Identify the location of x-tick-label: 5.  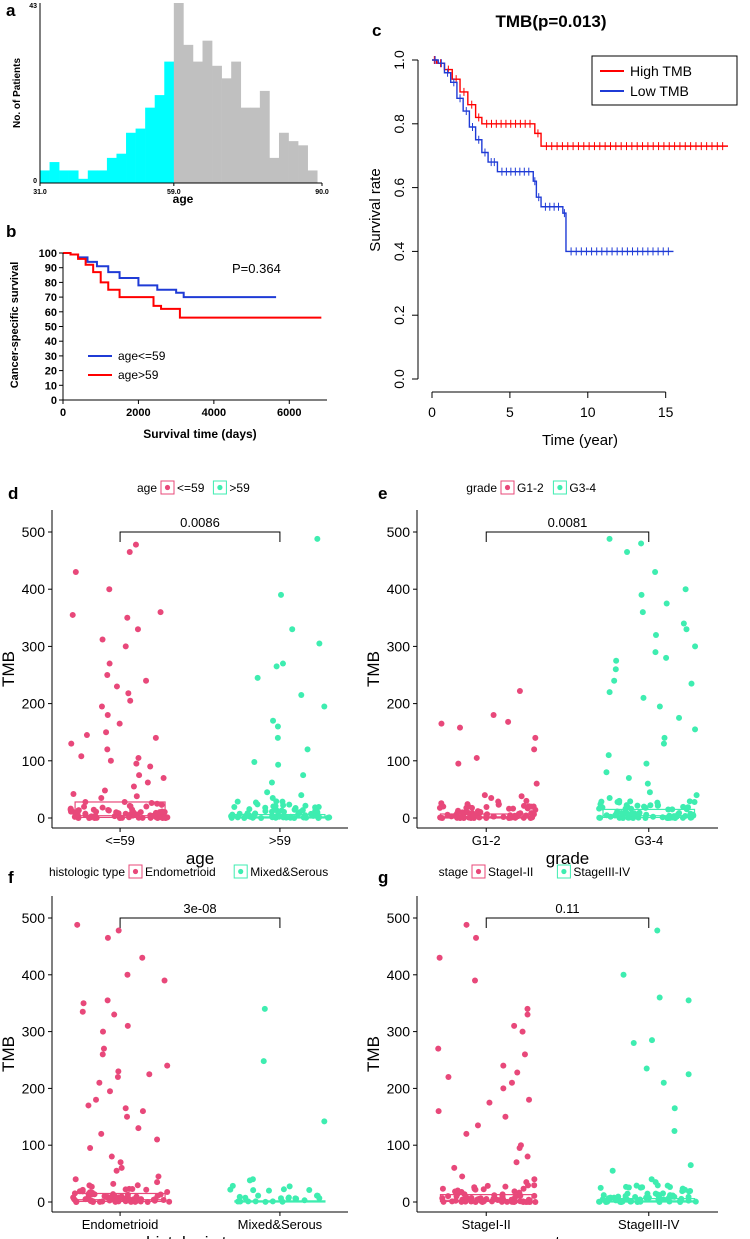
(510, 412).